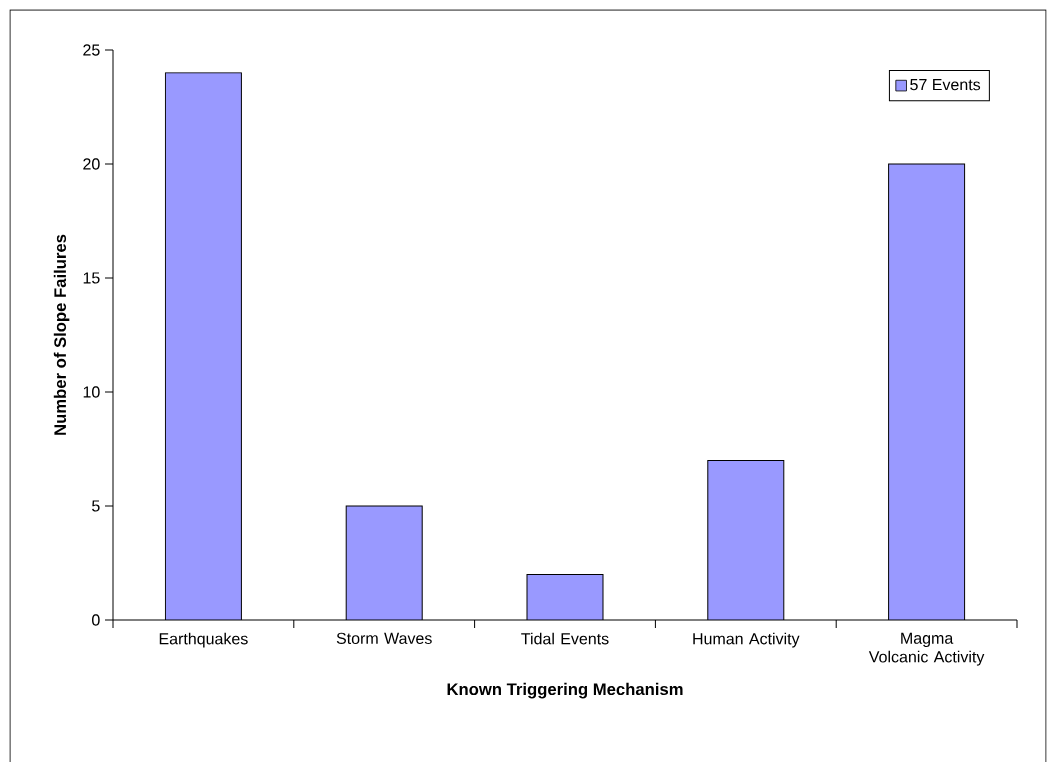  What do you see at coordinates (746, 640) in the screenshot?
I see `x-tick-label: Human Activity` at bounding box center [746, 640].